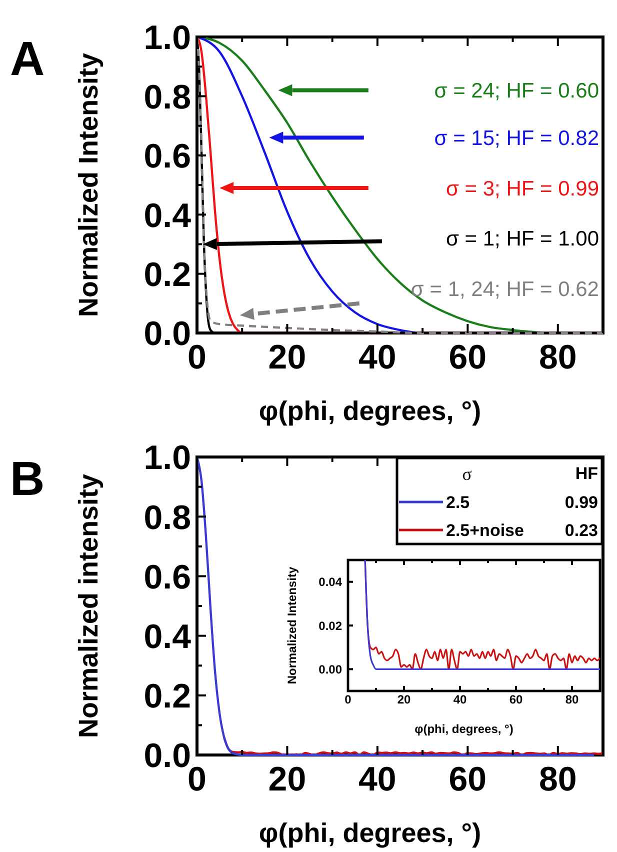  What do you see at coordinates (330, 582) in the screenshot?
I see `y-tick-label: 0.04` at bounding box center [330, 582].